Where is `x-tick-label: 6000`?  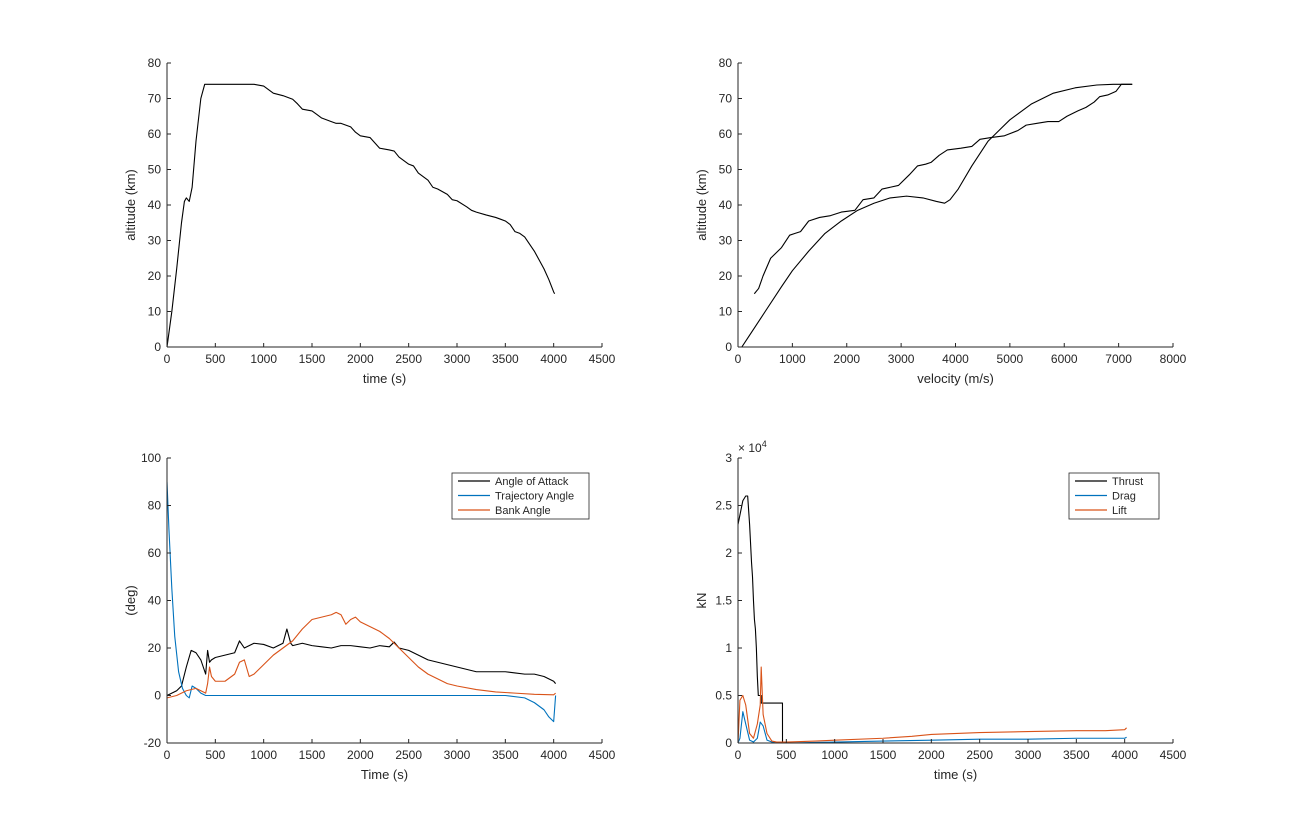
x-tick-label: 6000 is located at coordinates (1064, 359).